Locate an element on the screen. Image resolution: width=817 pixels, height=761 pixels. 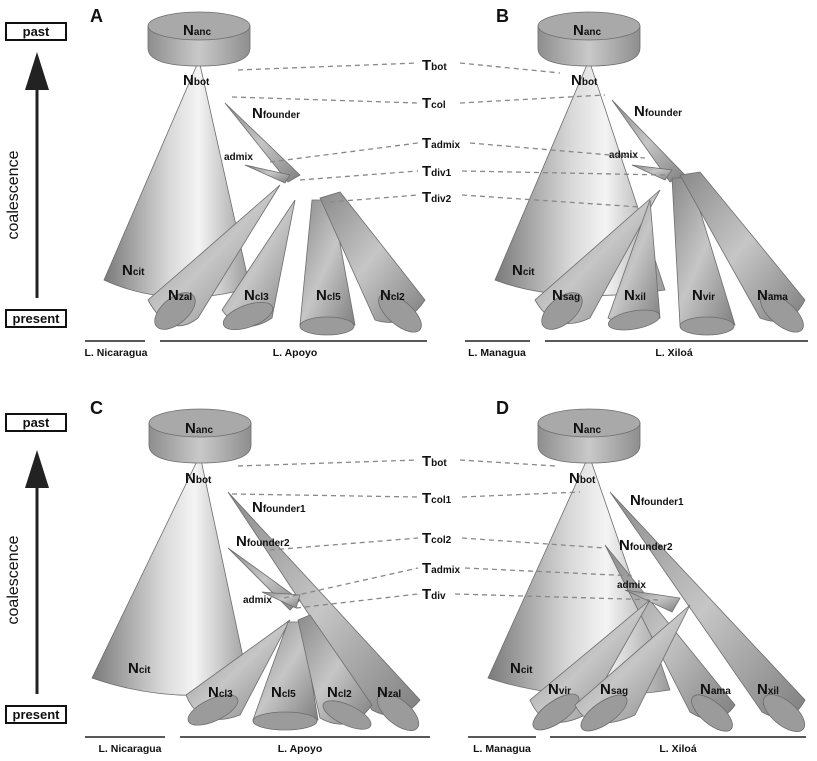
time-axis-bottom: past coalescence present is located at coordinates (36, 568).